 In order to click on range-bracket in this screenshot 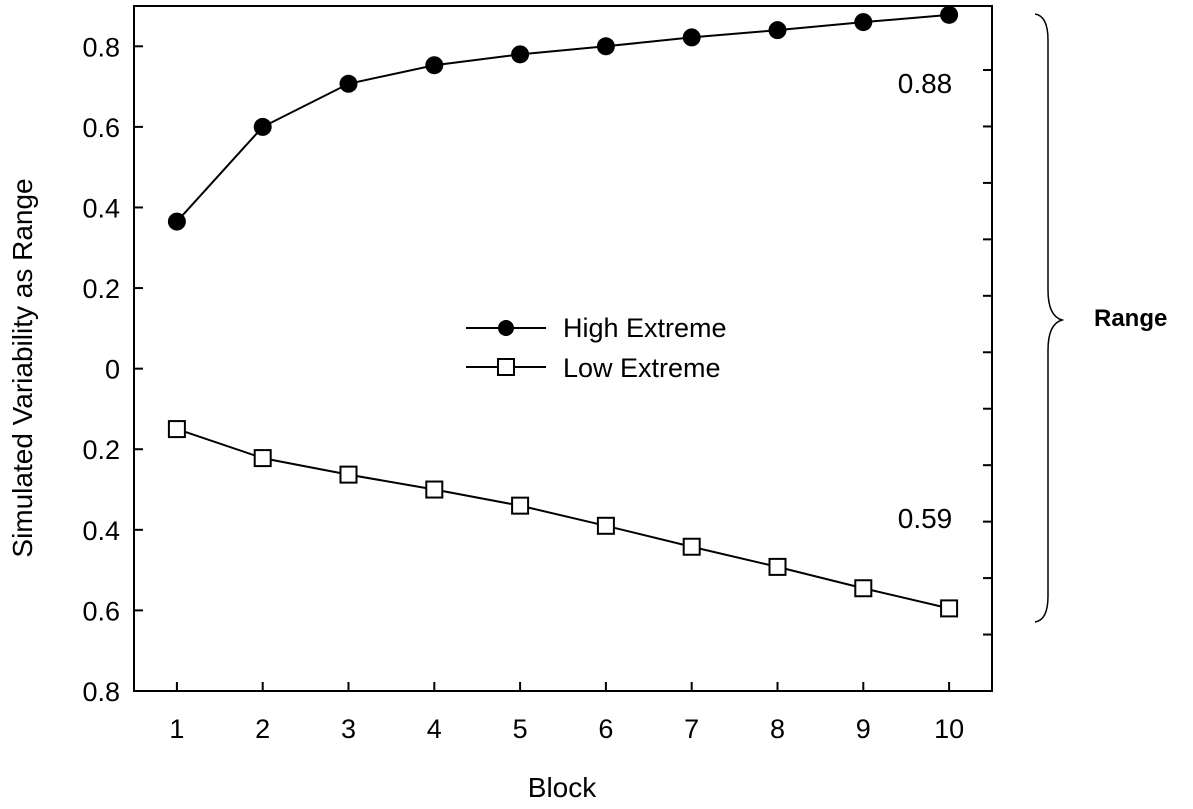, I will do `click(1049, 318)`.